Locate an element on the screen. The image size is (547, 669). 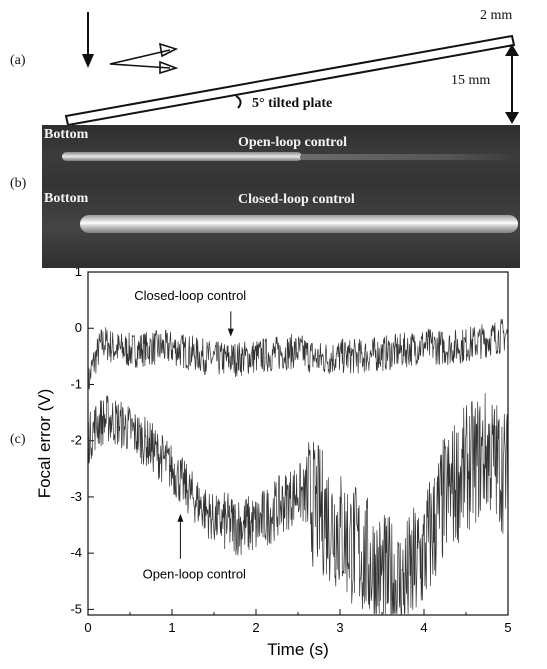
tilt-label: 5° tilted plate is located at coordinates (292, 103).